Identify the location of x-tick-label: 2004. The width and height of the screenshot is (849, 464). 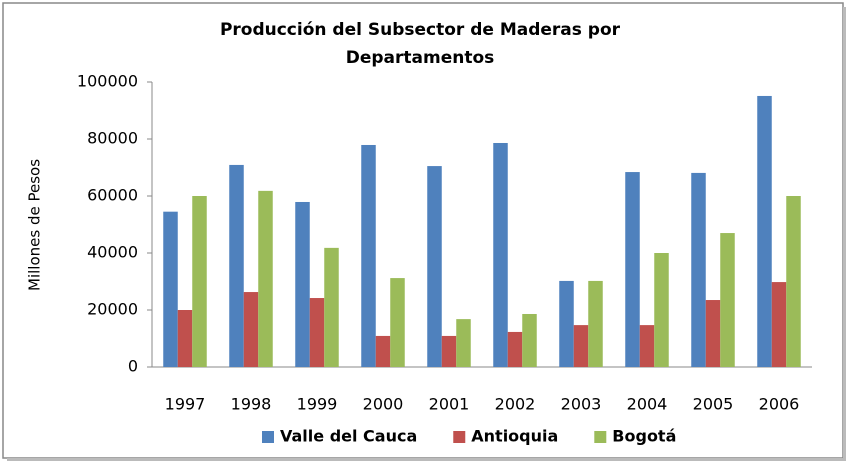
(647, 404).